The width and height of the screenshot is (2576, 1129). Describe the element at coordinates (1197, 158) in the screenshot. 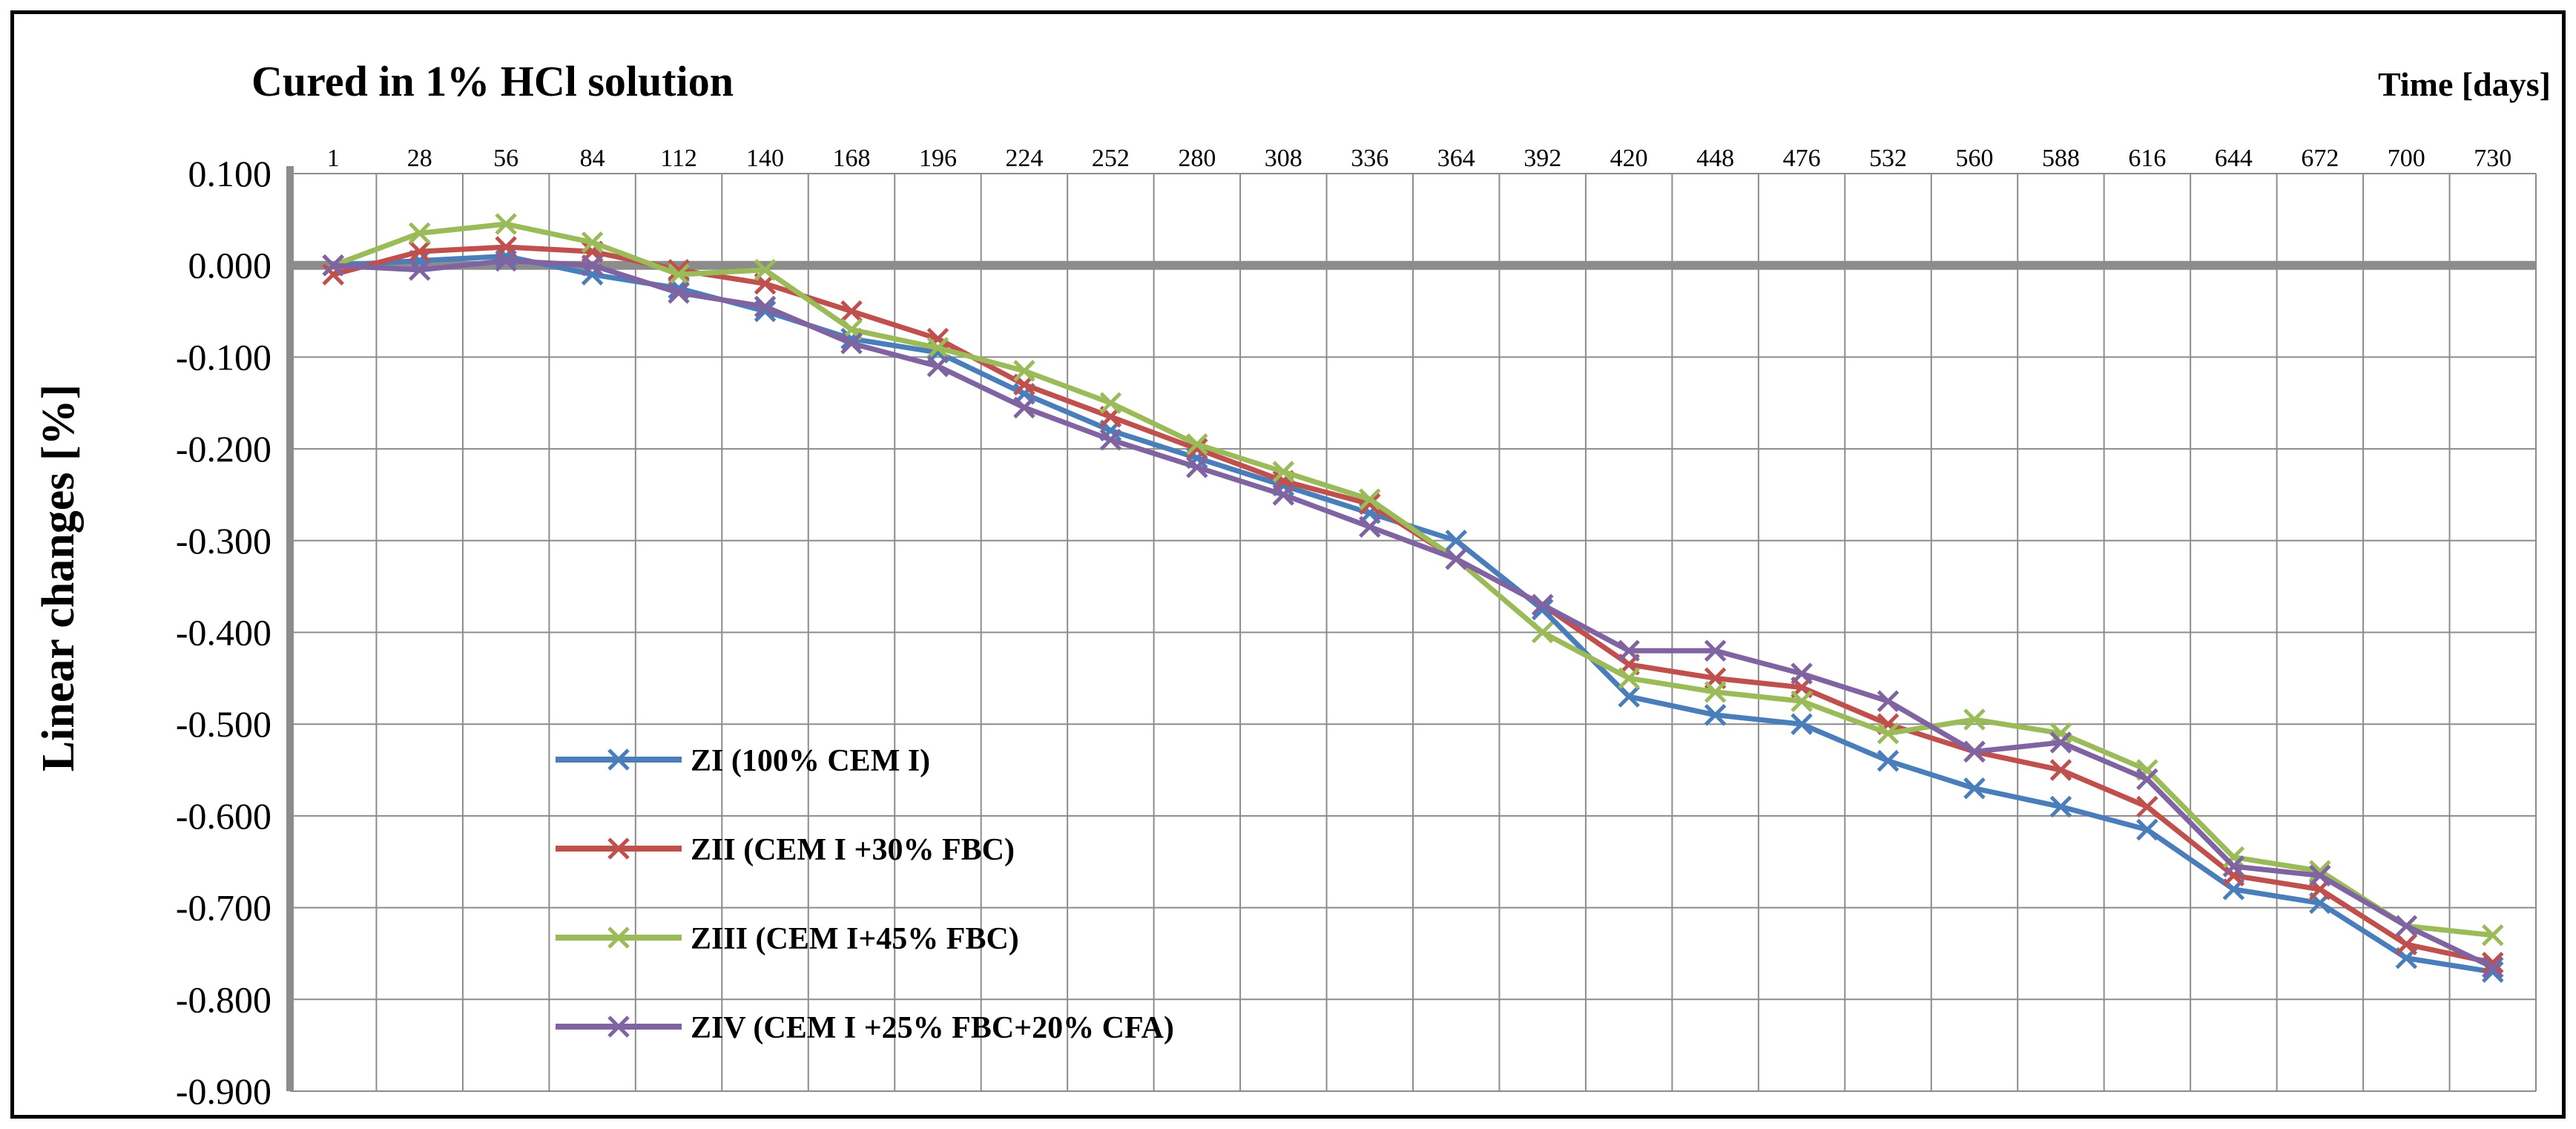

I see `x-tick-label: 280` at that location.